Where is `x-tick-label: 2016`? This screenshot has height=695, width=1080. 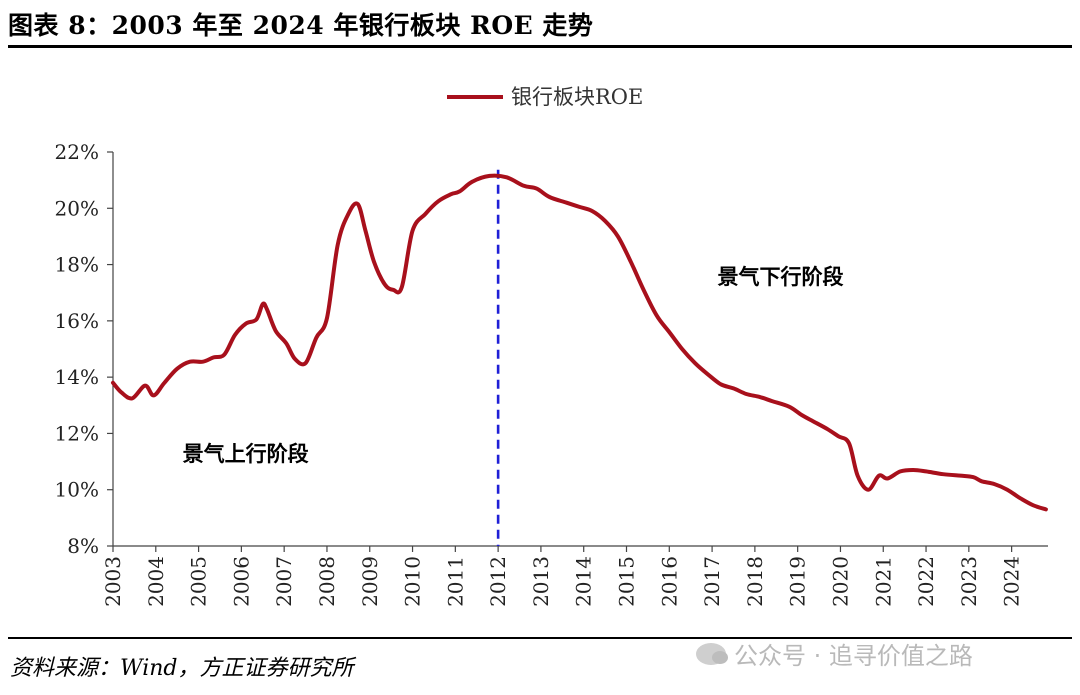 x-tick-label: 2016 is located at coordinates (669, 581).